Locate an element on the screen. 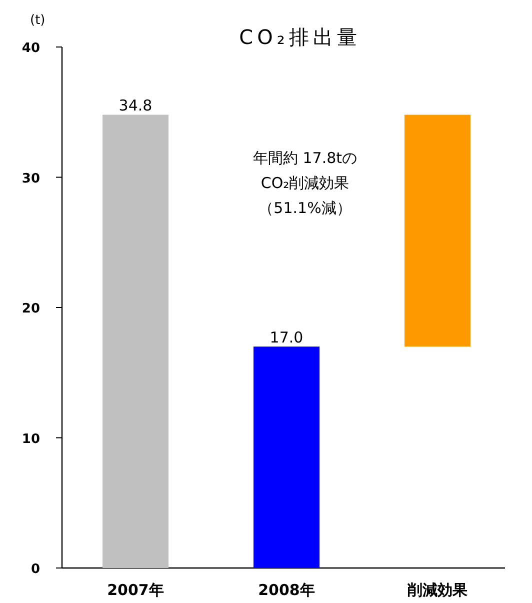 This screenshot has width=532, height=603. x-tick-label: 2007年 is located at coordinates (135, 590).